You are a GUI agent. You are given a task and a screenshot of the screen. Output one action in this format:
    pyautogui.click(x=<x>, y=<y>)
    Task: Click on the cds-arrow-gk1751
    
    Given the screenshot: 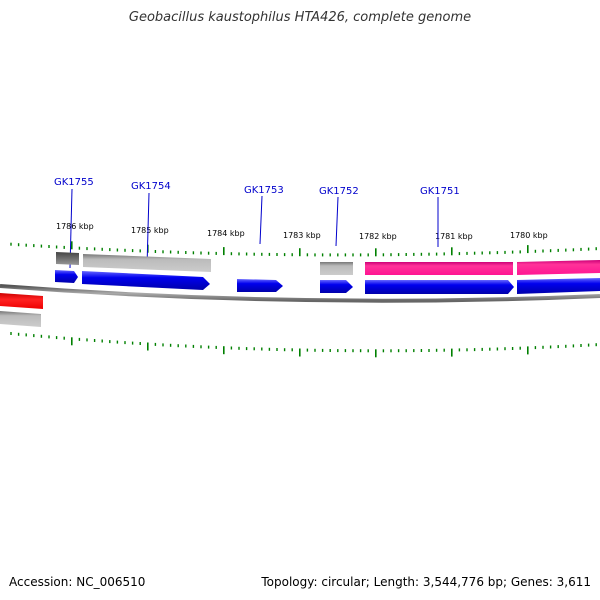 What is the action you would take?
    pyautogui.click(x=439, y=287)
    